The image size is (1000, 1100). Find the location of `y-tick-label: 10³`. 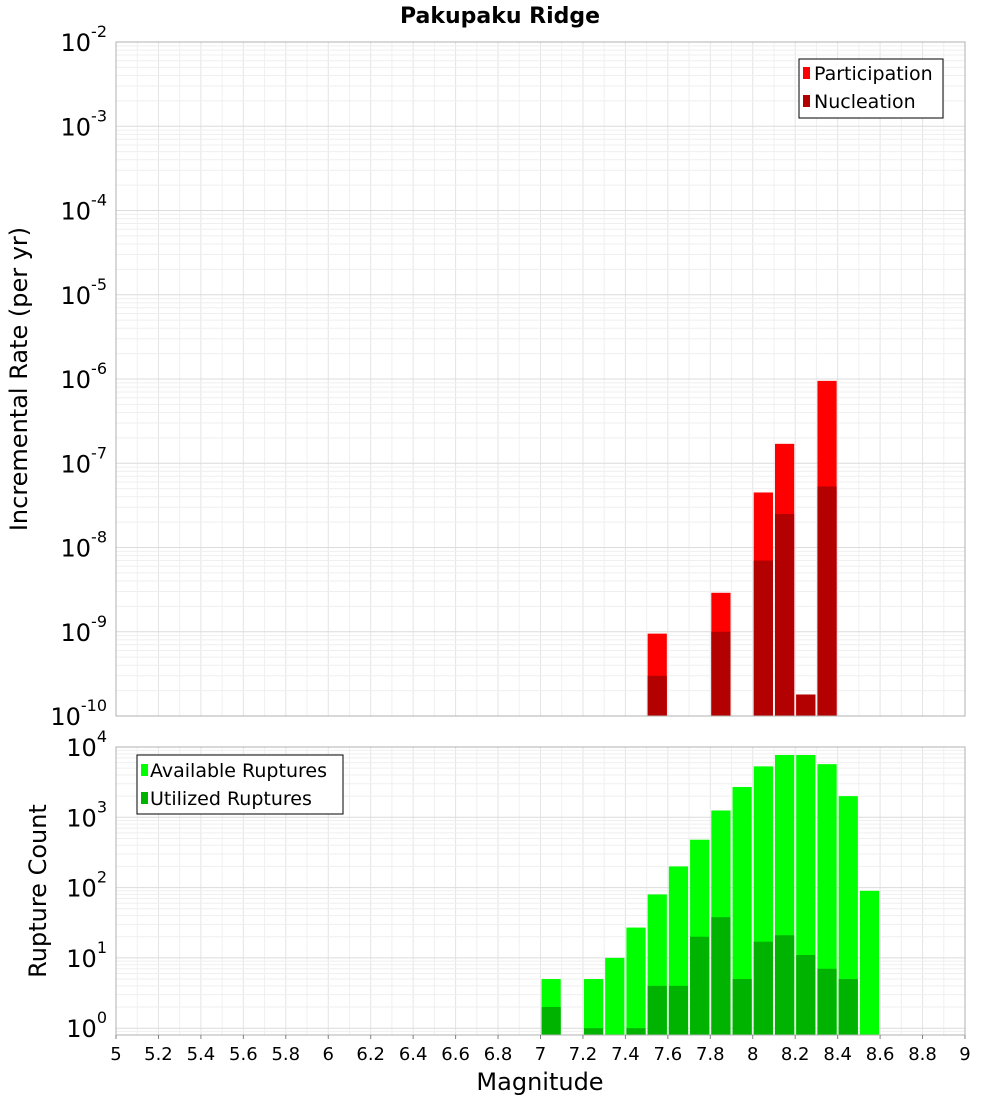

y-tick-label: 10³ is located at coordinates (86, 814).